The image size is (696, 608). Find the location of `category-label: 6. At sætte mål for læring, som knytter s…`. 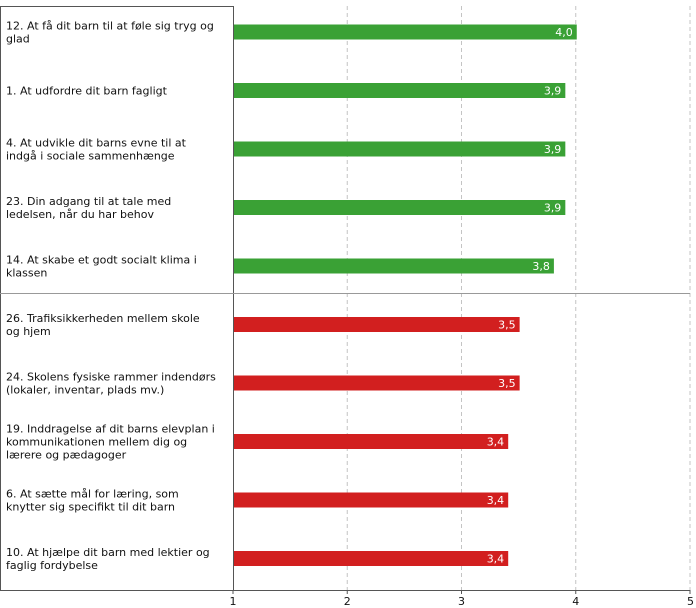

category-label: 6. At sætte mål for læring, som knytter s… is located at coordinates (92, 501).